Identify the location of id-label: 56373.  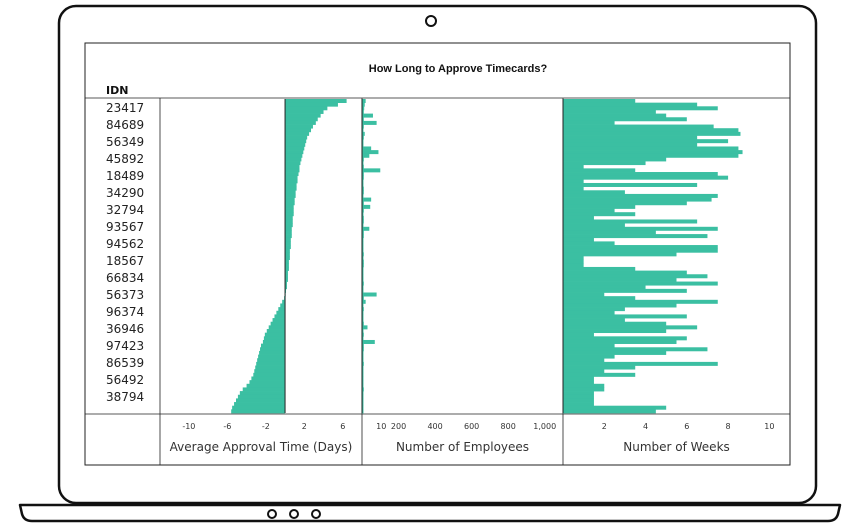
(125, 295).